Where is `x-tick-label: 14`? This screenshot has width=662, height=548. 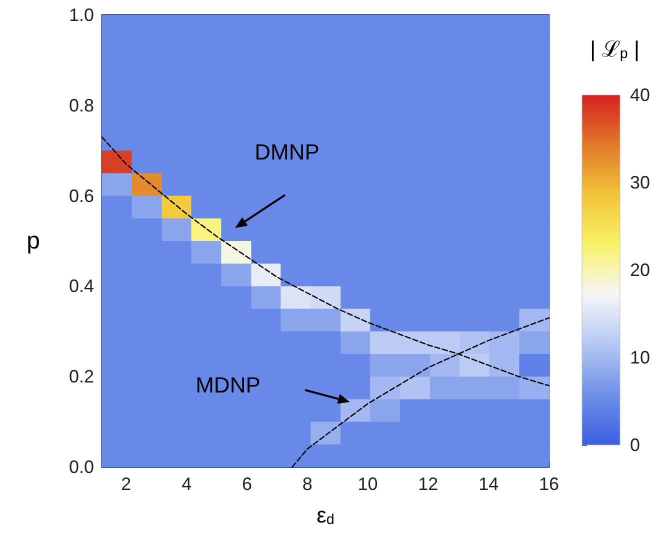 x-tick-label: 14 is located at coordinates (488, 484).